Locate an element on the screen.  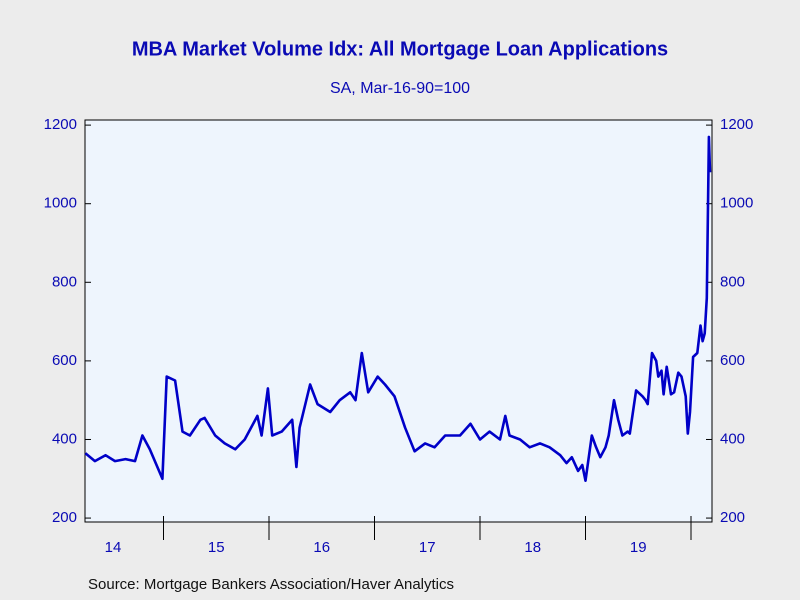
x-tick-label: 17 is located at coordinates (427, 547).